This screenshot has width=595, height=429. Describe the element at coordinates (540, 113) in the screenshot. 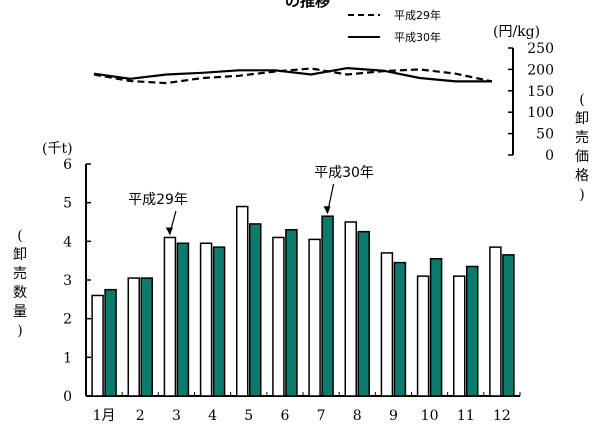

I see `price-y-tick-label: 100` at that location.